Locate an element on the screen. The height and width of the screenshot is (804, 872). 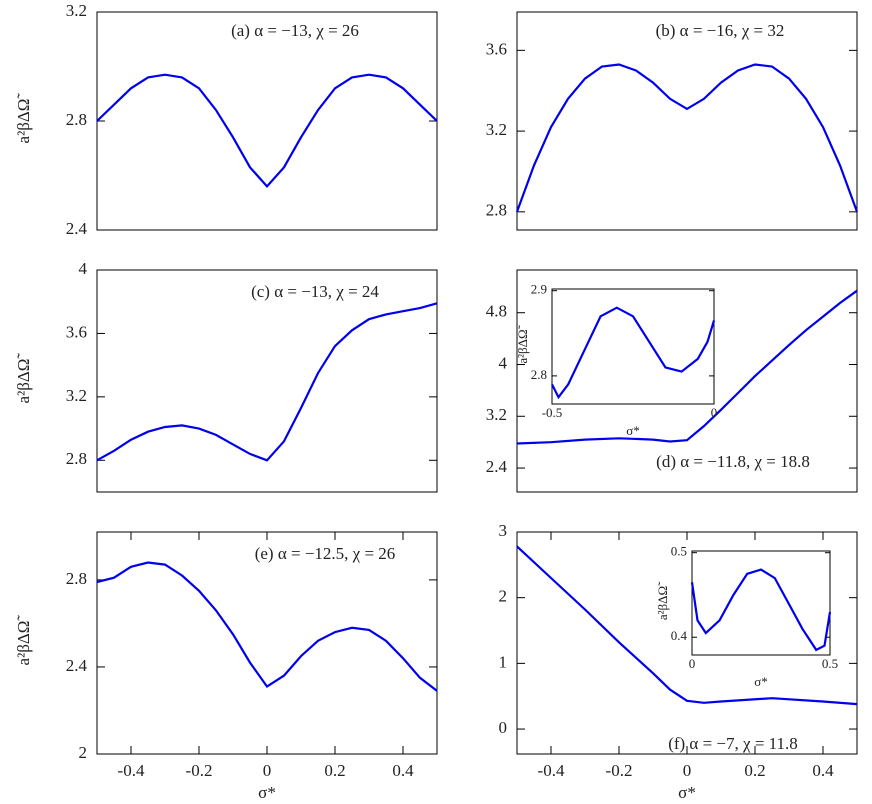
annotation: (c) α = −13, χ = 24 is located at coordinates (315, 291).